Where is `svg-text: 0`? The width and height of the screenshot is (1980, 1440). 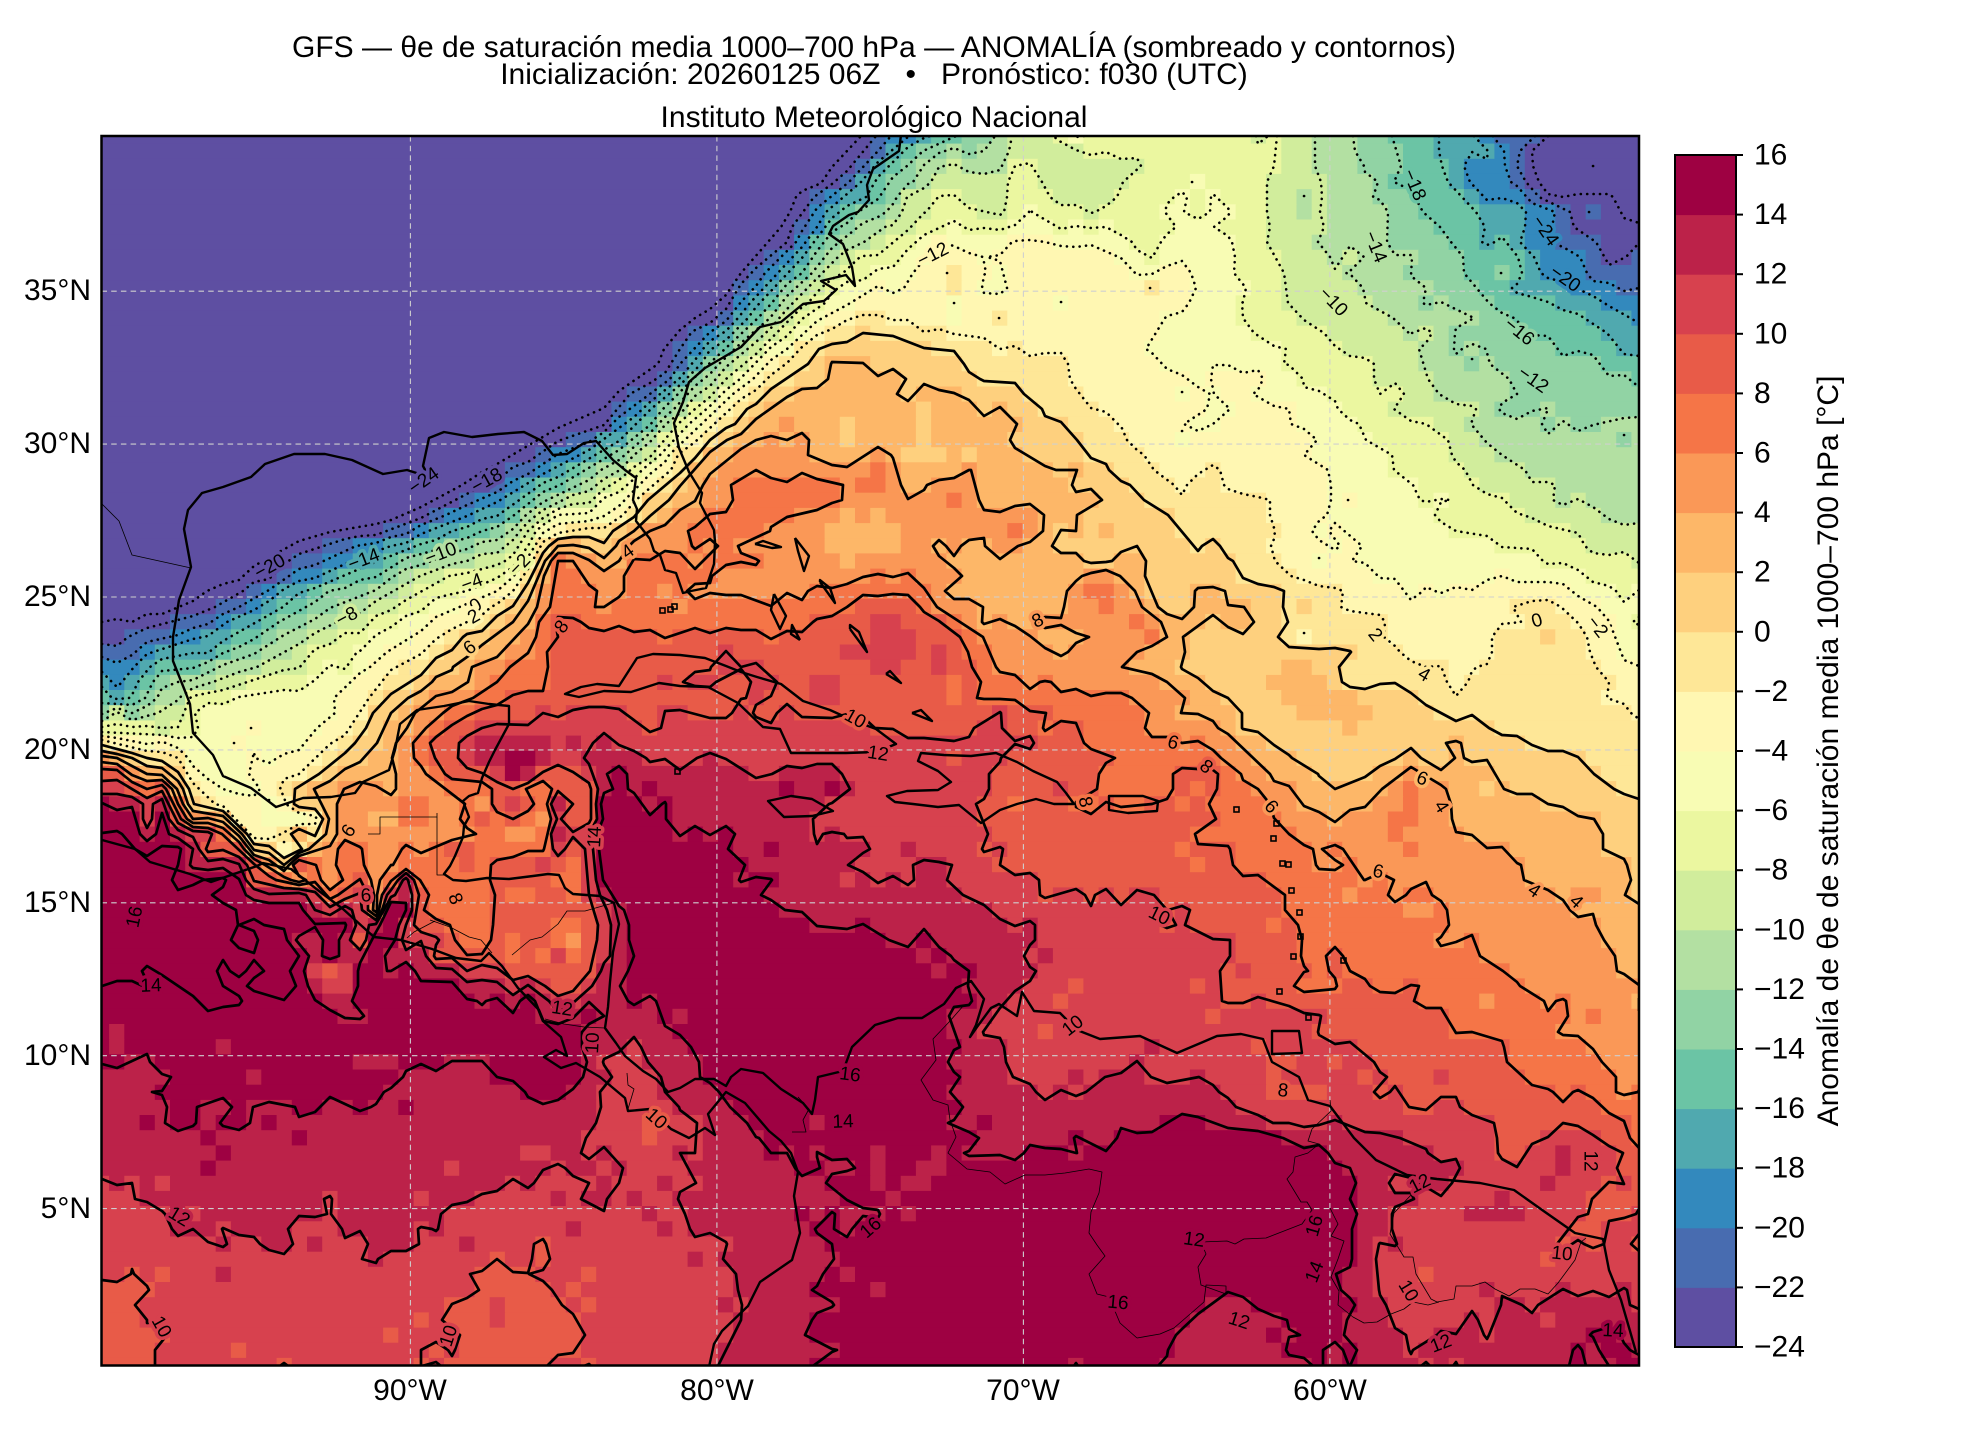
svg-text: 0 is located at coordinates (1762, 631).